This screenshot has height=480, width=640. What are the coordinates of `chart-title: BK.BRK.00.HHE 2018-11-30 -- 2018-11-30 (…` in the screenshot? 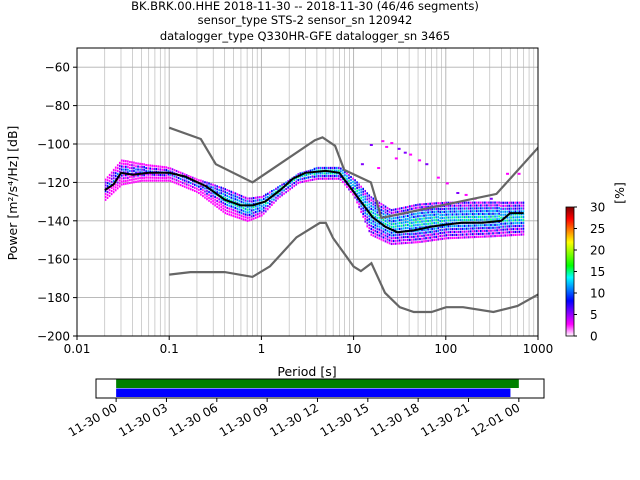 It's located at (305, 21).